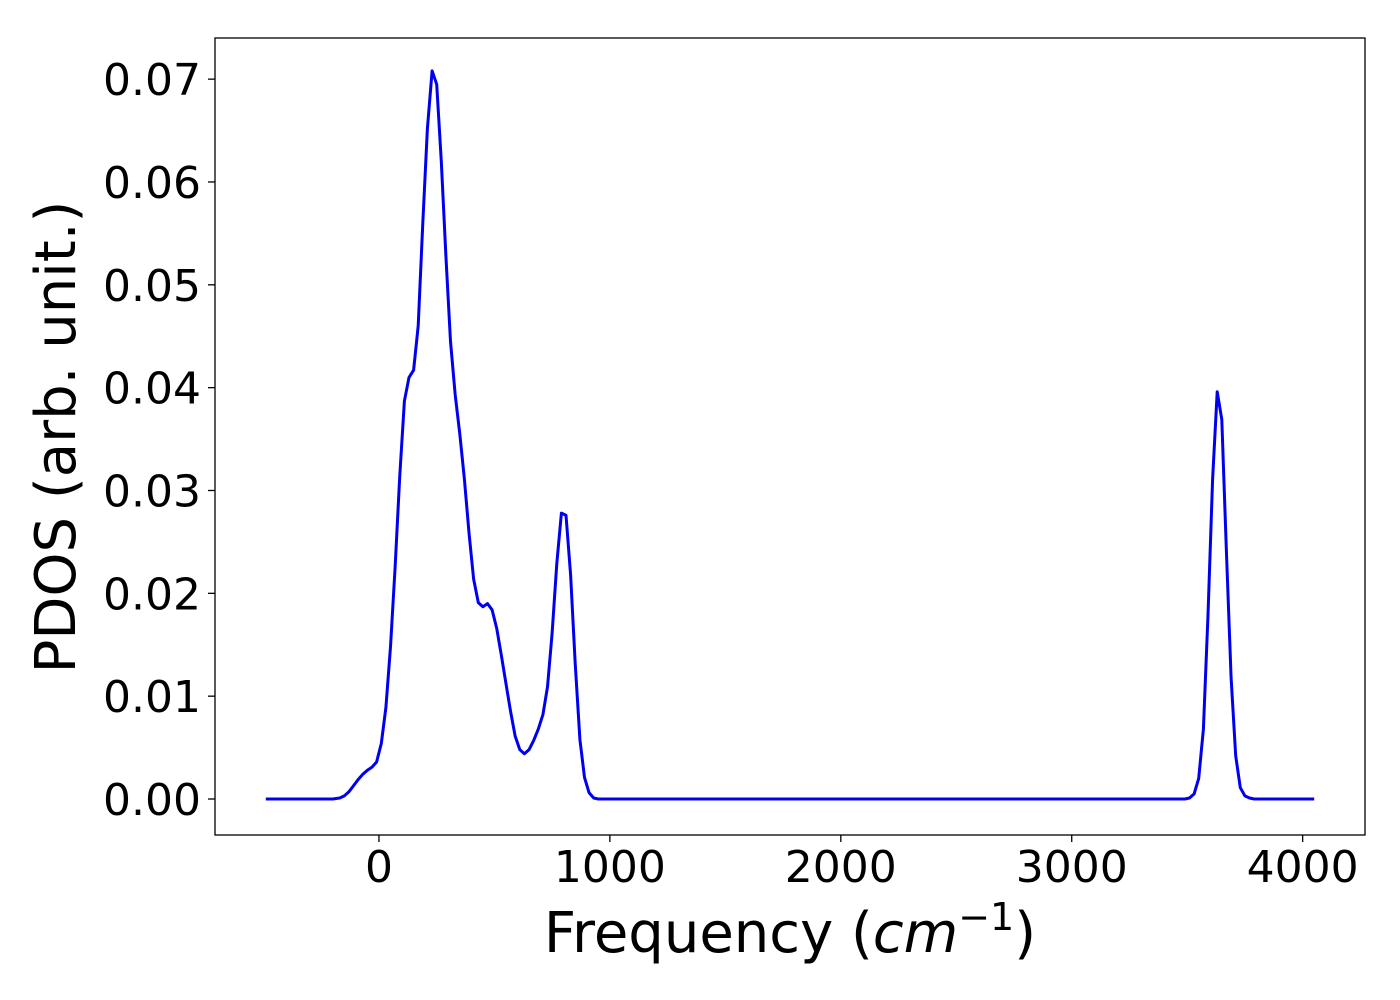 The width and height of the screenshot is (1400, 1000). I want to click on x-tick-label: 3000, so click(1072, 867).